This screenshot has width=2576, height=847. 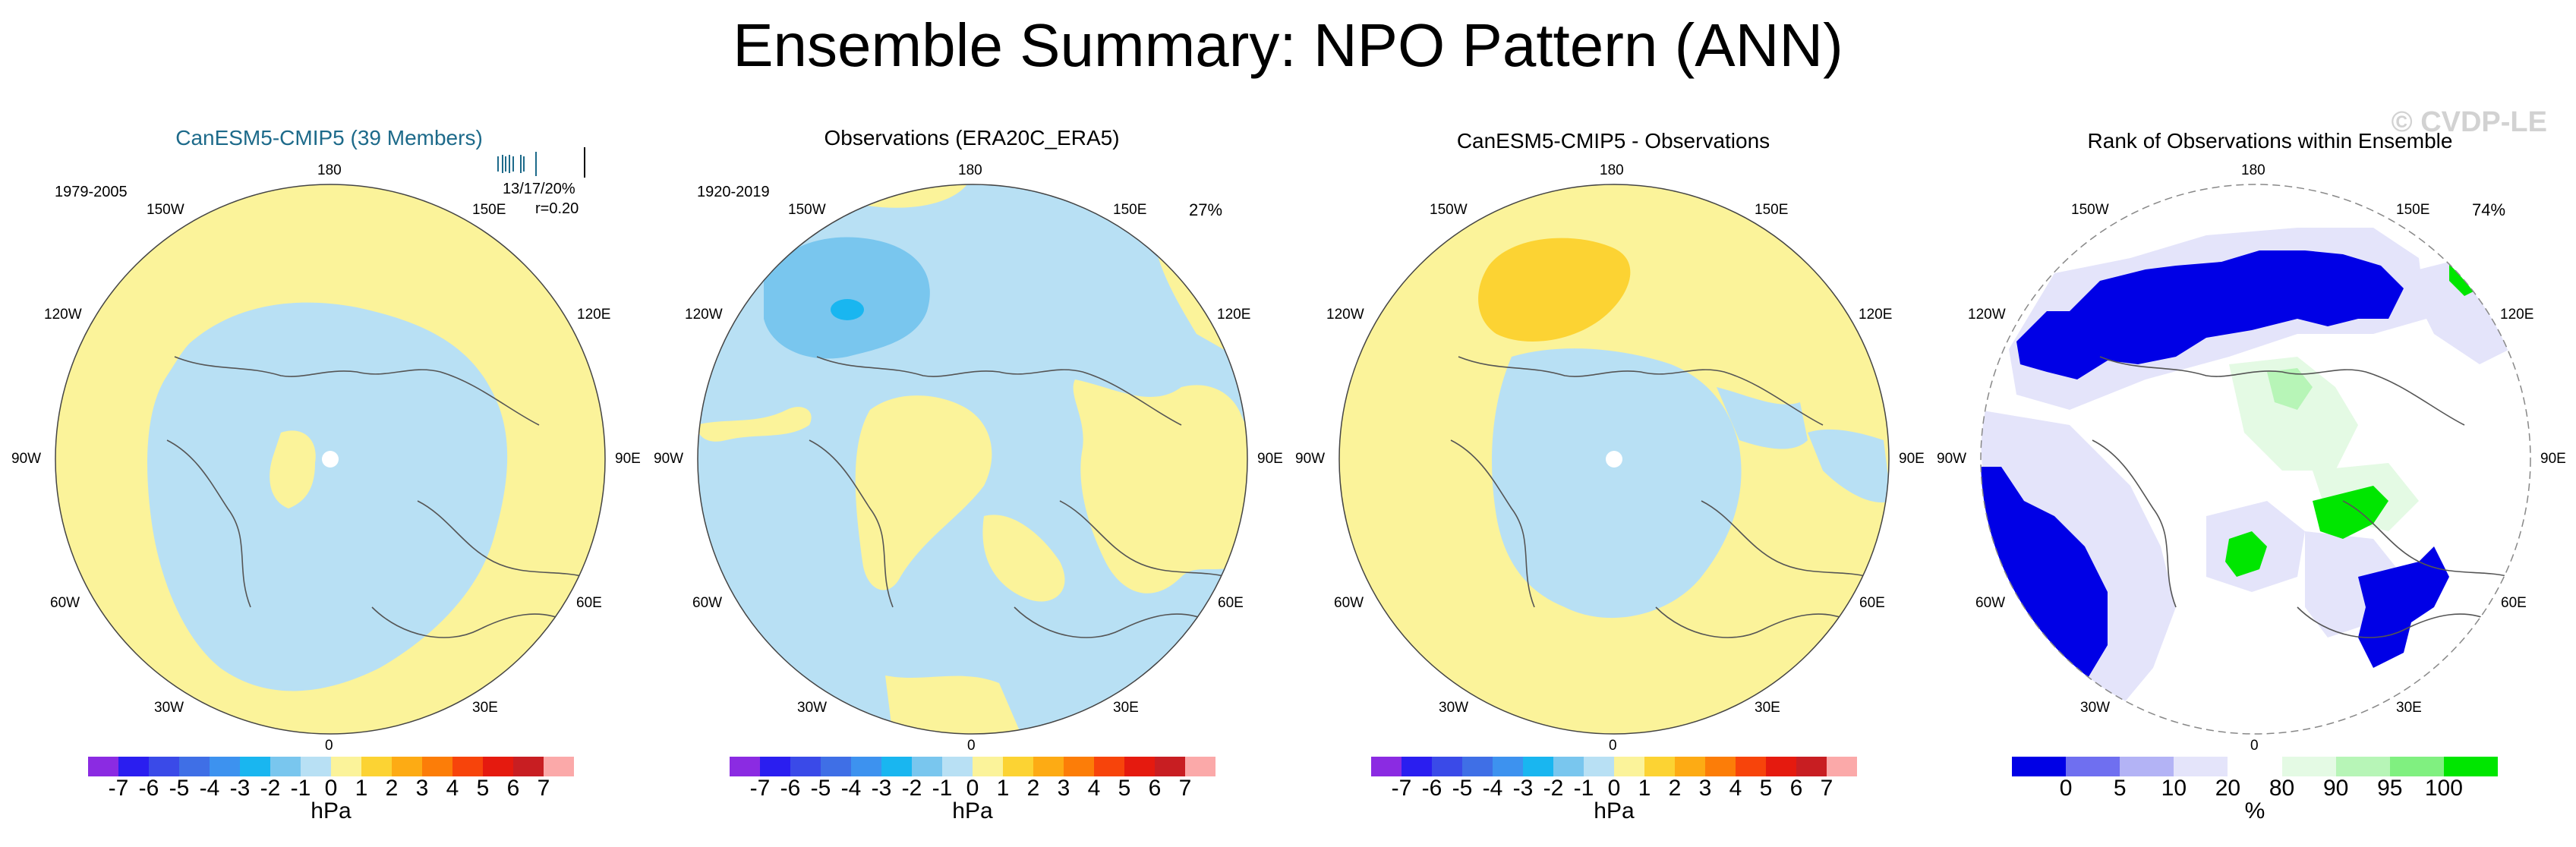 I want to click on panel-1-lon-120e: 120E, so click(x=594, y=315).